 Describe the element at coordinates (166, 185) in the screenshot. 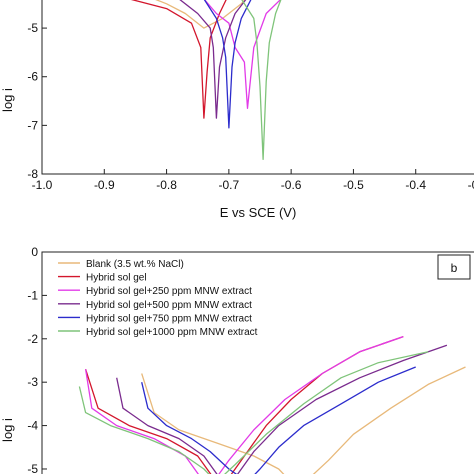

I see `x-tick-label: -0.8` at that location.